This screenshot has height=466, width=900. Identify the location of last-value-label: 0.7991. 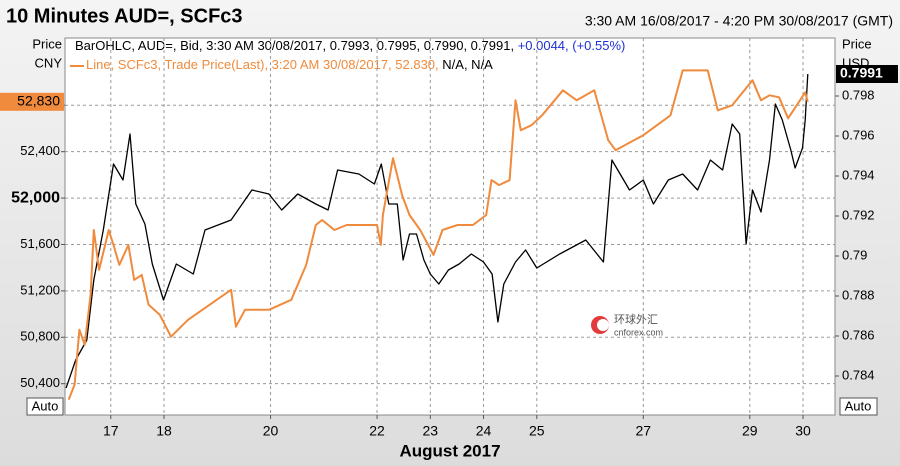
(861, 73).